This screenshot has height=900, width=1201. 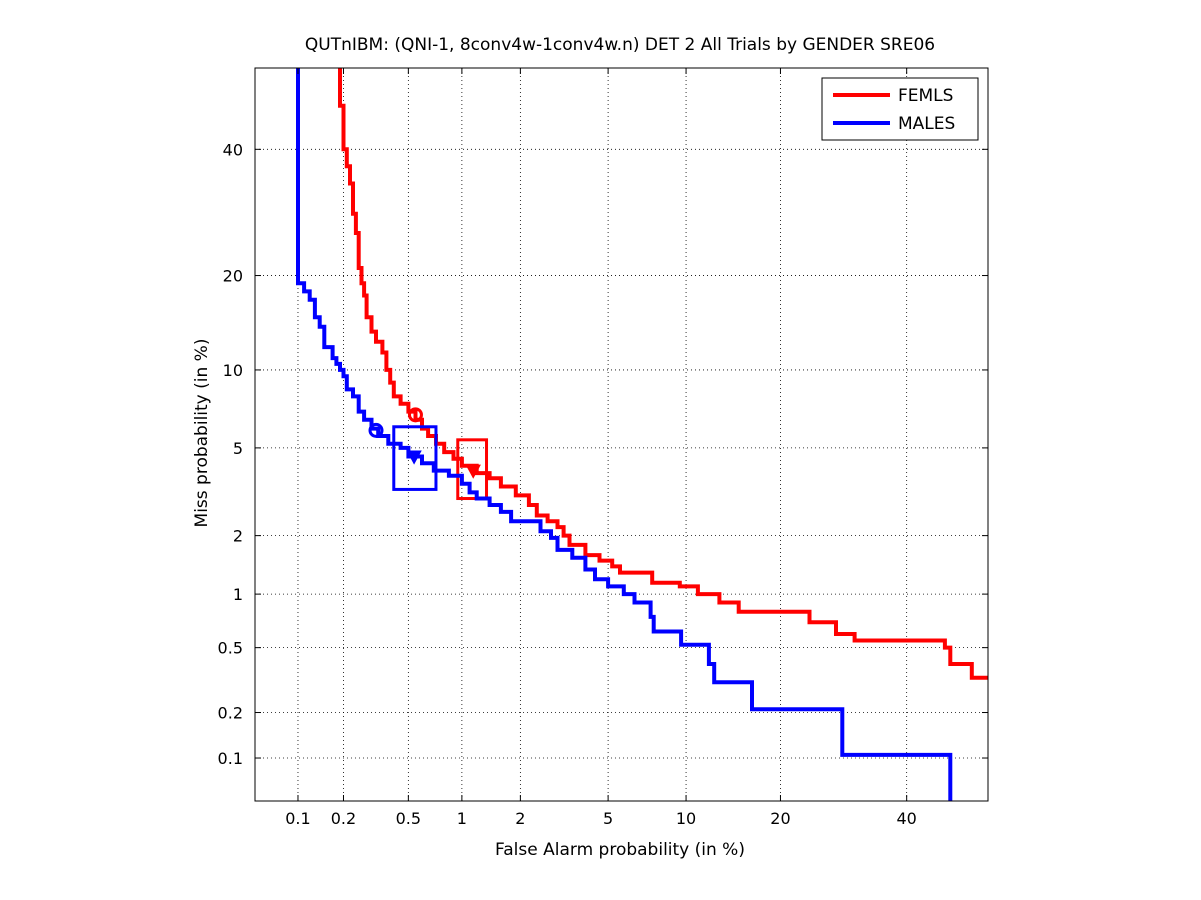 I want to click on x-axis-label: False Alarm probability (in %), so click(x=620, y=850).